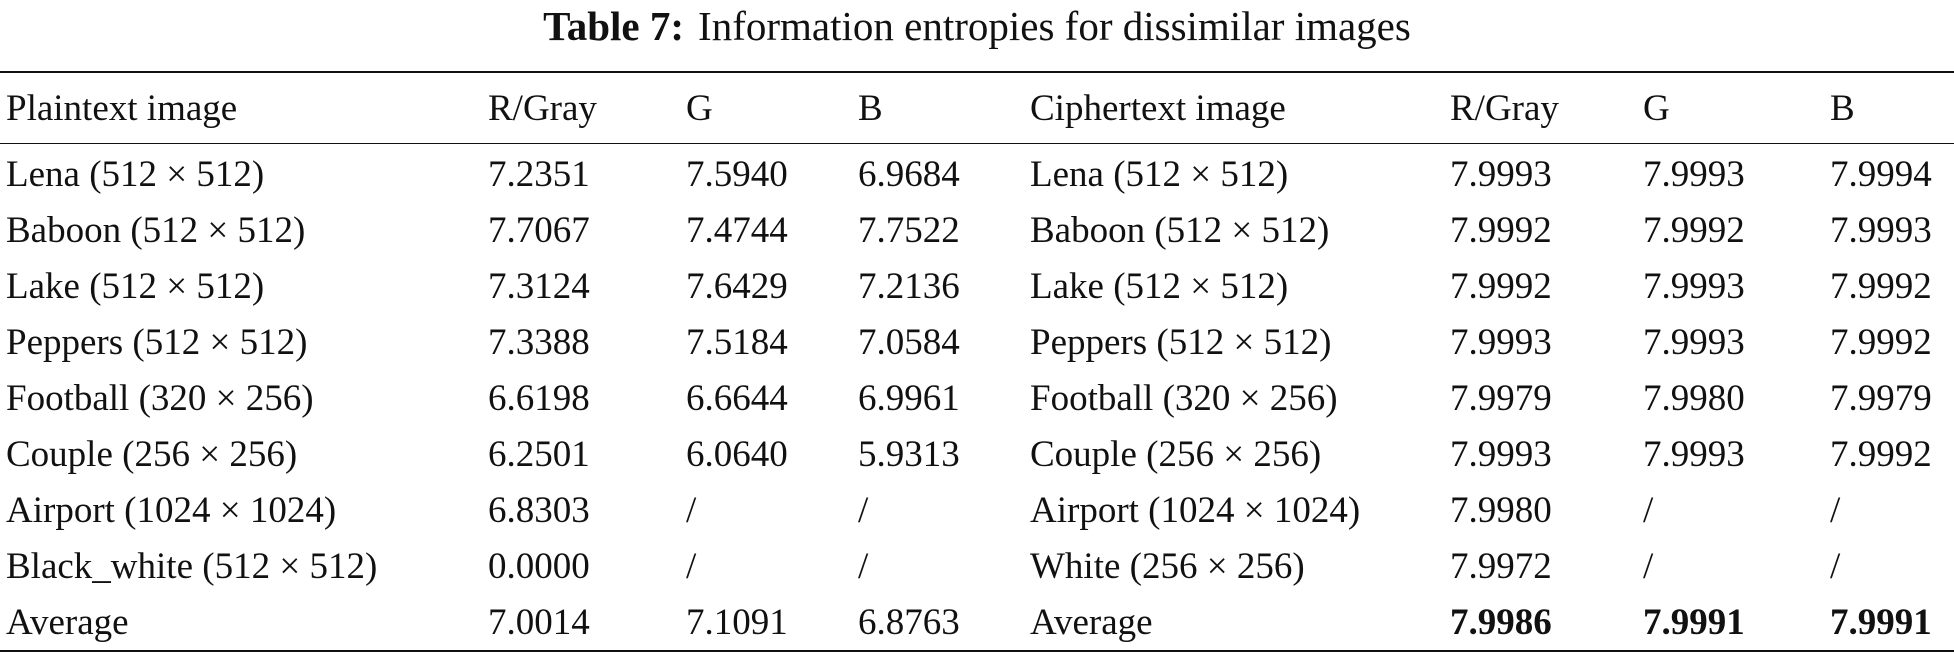  What do you see at coordinates (870, 108) in the screenshot?
I see `header-plain-b: B` at bounding box center [870, 108].